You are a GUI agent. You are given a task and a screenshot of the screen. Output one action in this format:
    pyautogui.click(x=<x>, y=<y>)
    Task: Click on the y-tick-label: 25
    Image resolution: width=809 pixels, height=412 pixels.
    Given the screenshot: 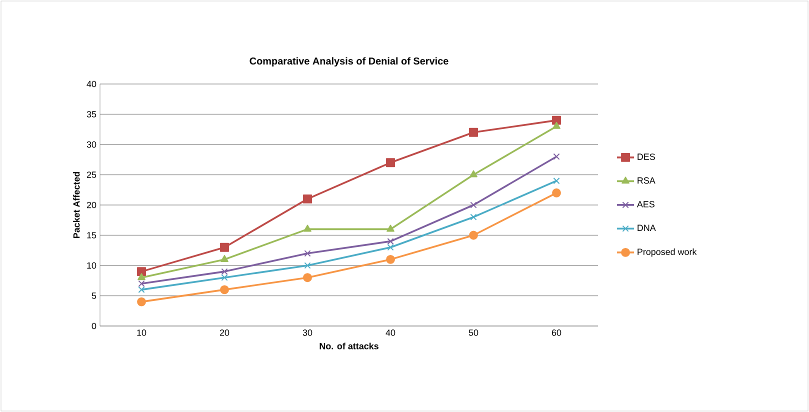 What is the action you would take?
    pyautogui.click(x=91, y=175)
    